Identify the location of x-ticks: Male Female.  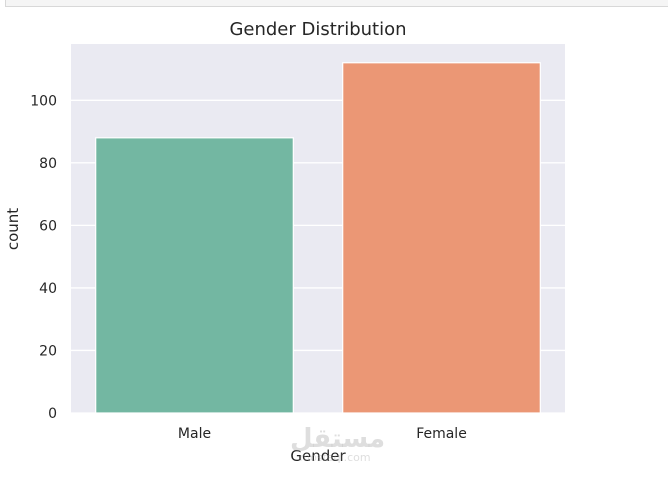
(322, 434).